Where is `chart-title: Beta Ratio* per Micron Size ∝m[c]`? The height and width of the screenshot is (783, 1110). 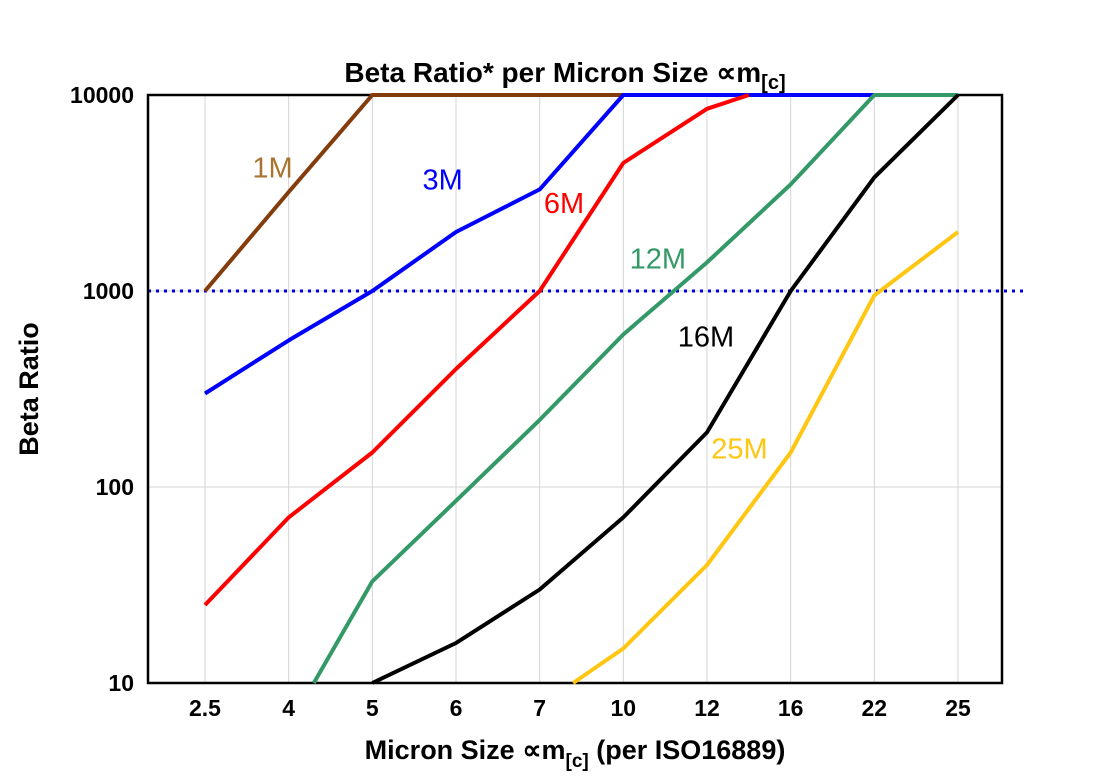
chart-title: Beta Ratio* per Micron Size ∝m[c] is located at coordinates (564, 75).